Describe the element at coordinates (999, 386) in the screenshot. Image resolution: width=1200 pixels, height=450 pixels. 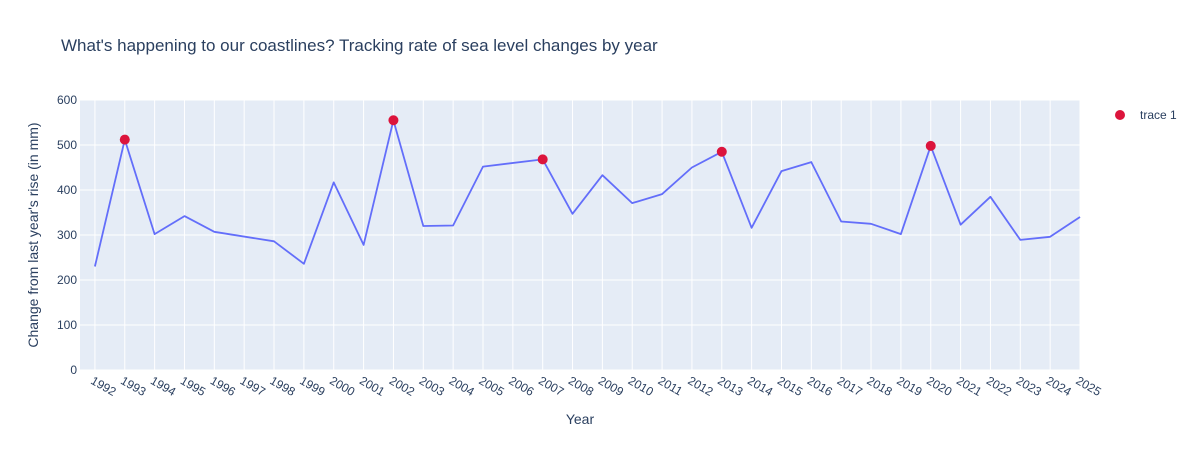
I see `x-tick-label: 2022` at that location.